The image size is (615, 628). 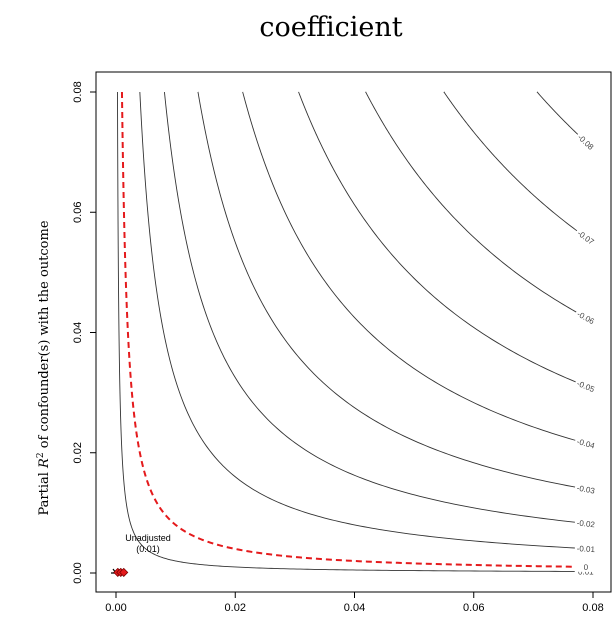 I want to click on unadjusted-value: (0.01), so click(x=148, y=549).